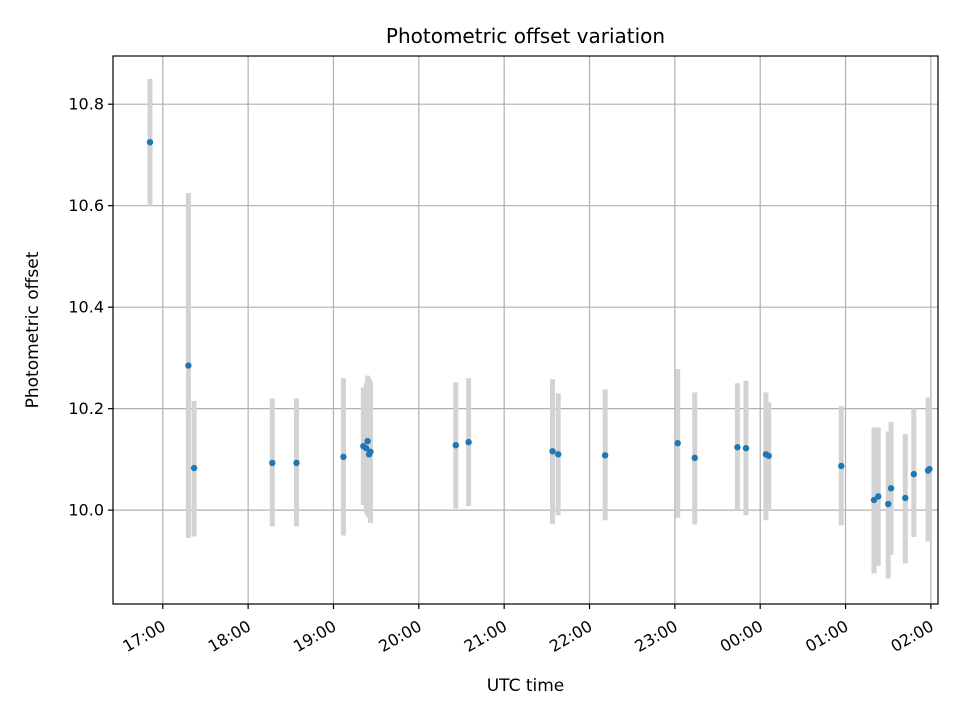  Describe the element at coordinates (485, 636) in the screenshot. I see `x-tick-label: 21:00` at that location.